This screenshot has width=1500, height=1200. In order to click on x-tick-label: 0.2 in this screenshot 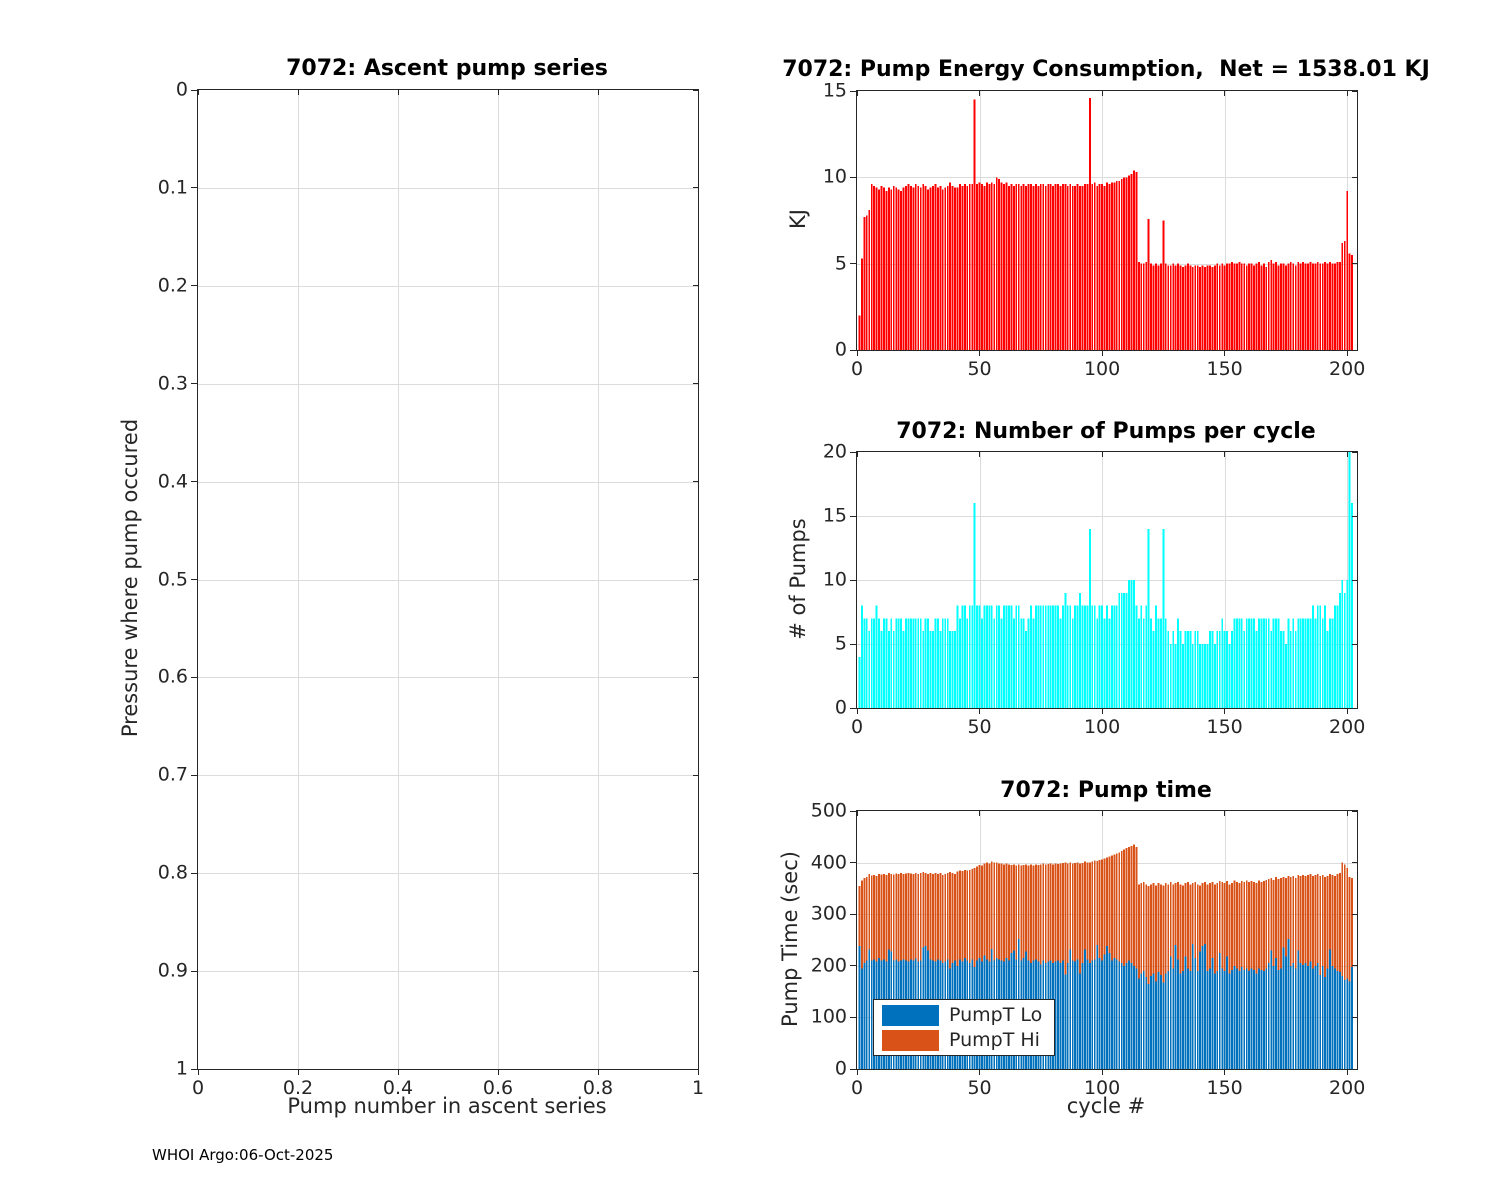, I will do `click(298, 1088)`.